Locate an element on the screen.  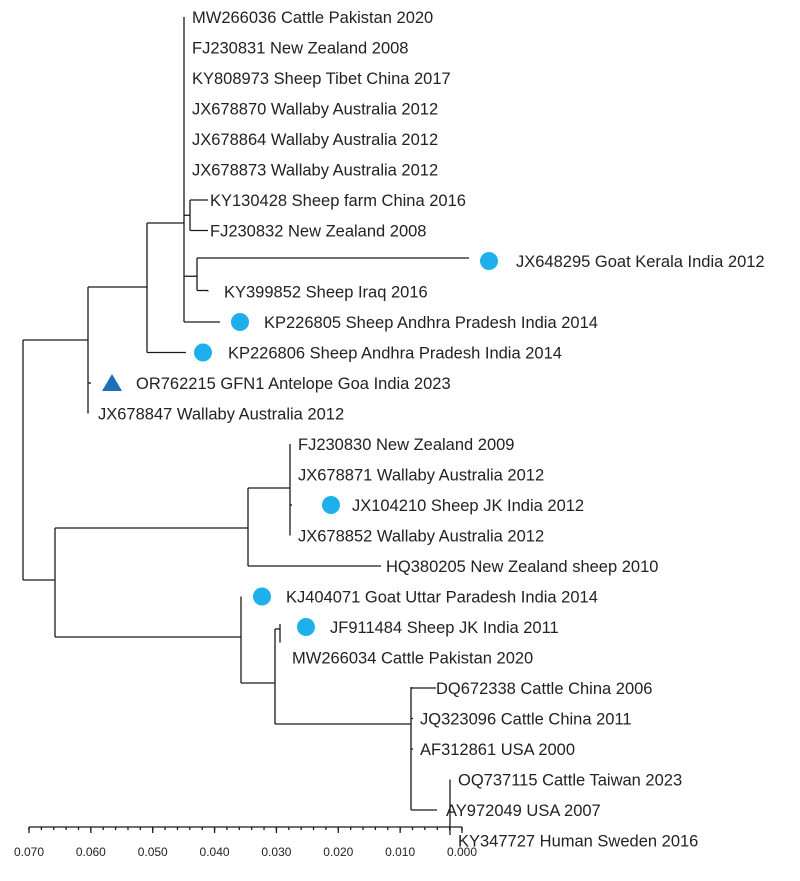
leaf-label: MW266034 Cattle Pakistan 2020 is located at coordinates (412, 659).